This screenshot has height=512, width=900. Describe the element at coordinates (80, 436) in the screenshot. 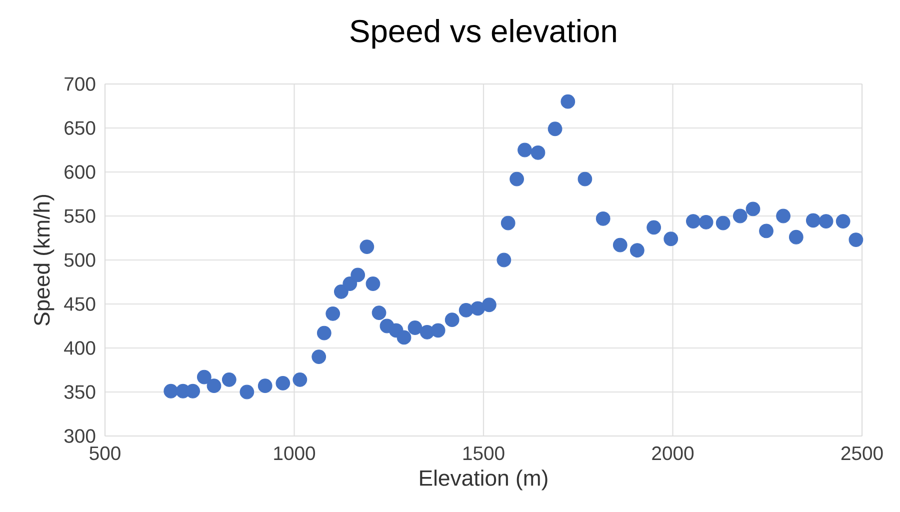

I see `y-tick-label: 300` at that location.